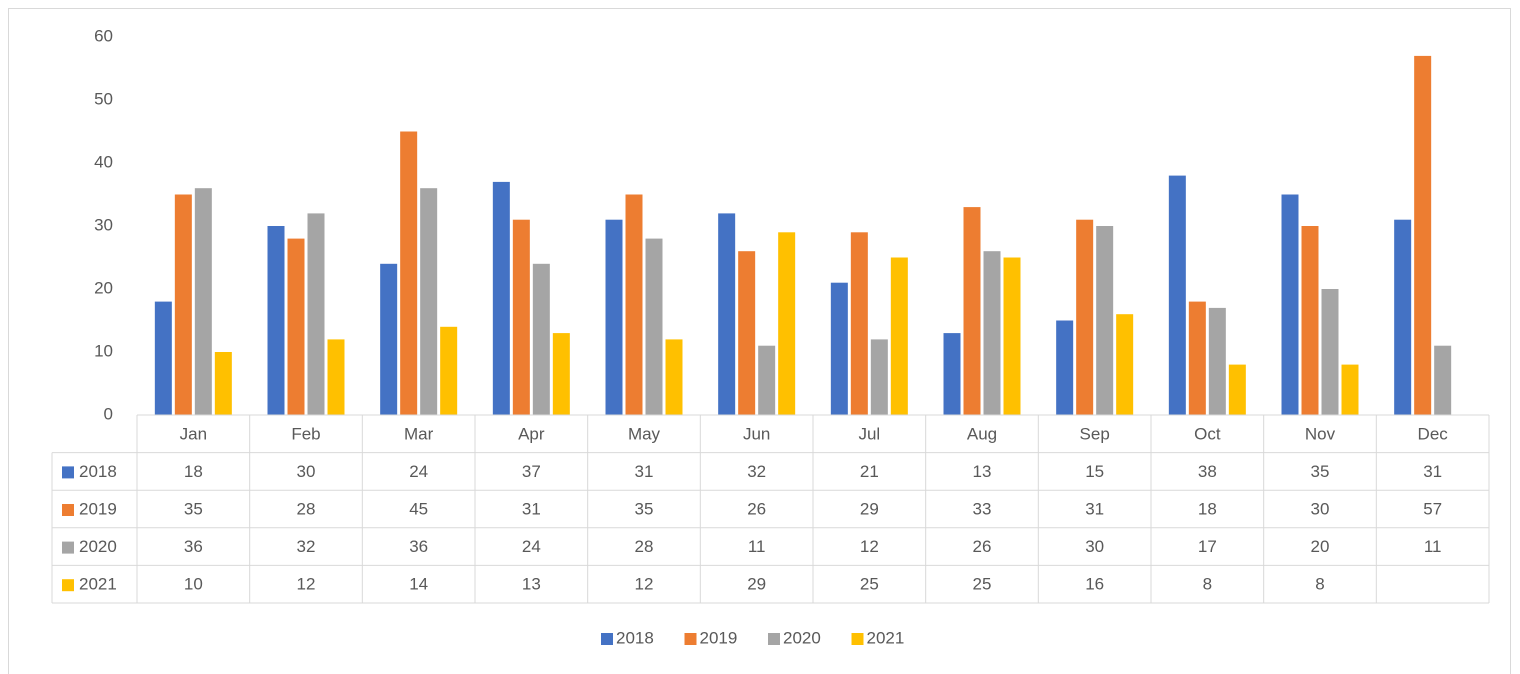 This screenshot has width=1520, height=674. I want to click on legend-label: 2021, so click(886, 637).